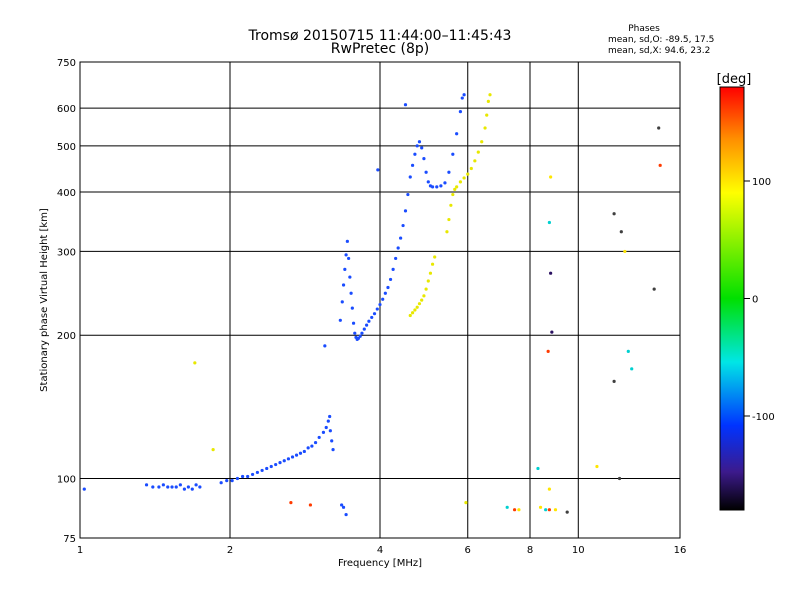  I want to click on phase-colorbar: [deg] 100 0 -100, so click(746, 291).